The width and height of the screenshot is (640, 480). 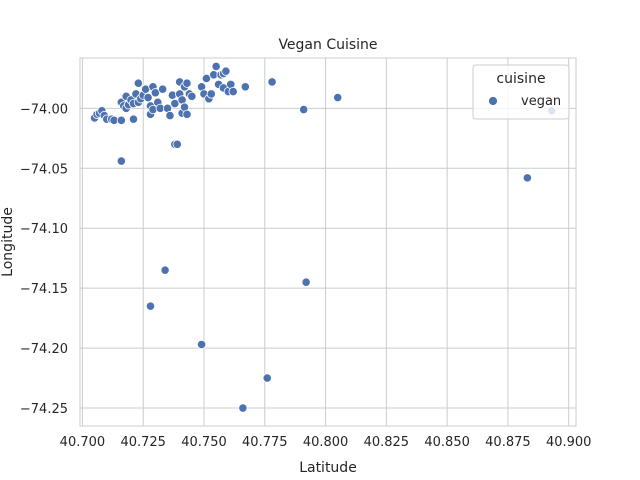 What do you see at coordinates (204, 442) in the screenshot?
I see `x-tick-label: 40.750` at bounding box center [204, 442].